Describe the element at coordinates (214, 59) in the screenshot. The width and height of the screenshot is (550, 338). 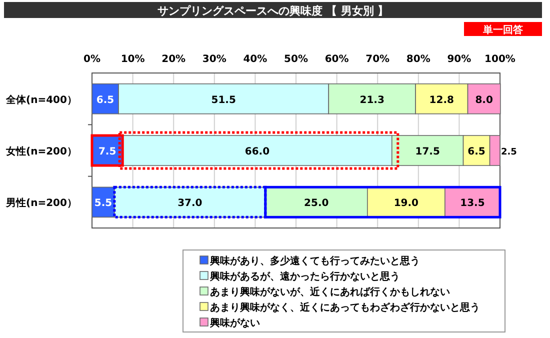
I see `x-tick-label: 30%` at that location.